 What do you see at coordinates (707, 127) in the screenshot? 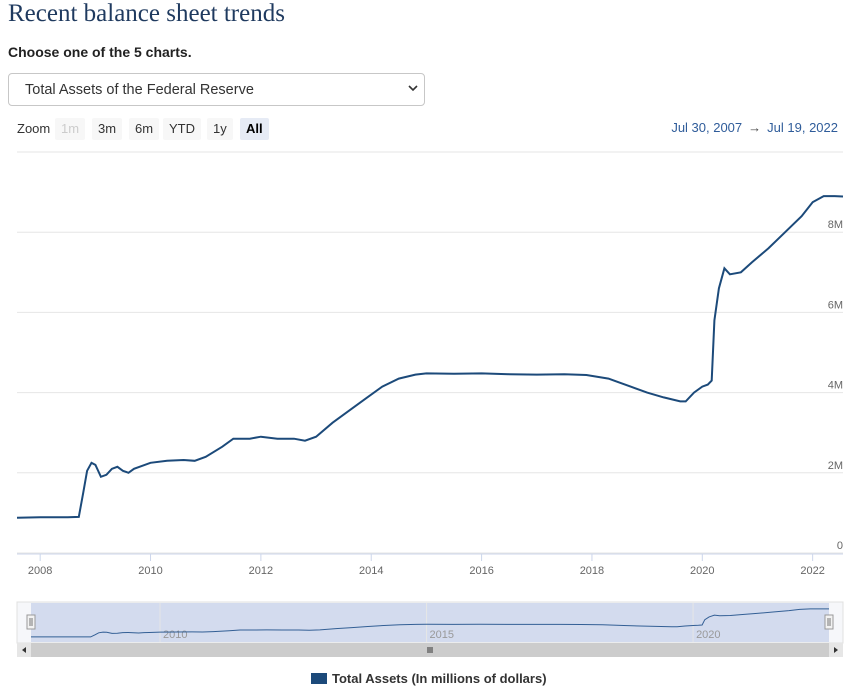
I see `range-from-date: Jul 30, 2007` at bounding box center [707, 127].